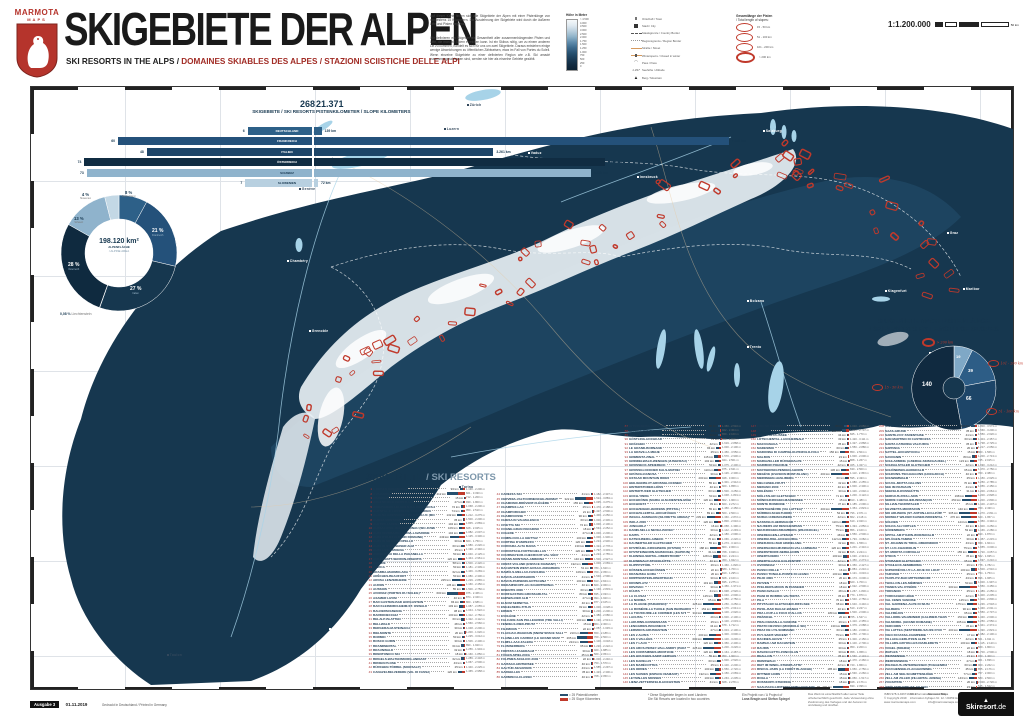  I want to click on elevation-tick: 1.750, so click(583, 41).